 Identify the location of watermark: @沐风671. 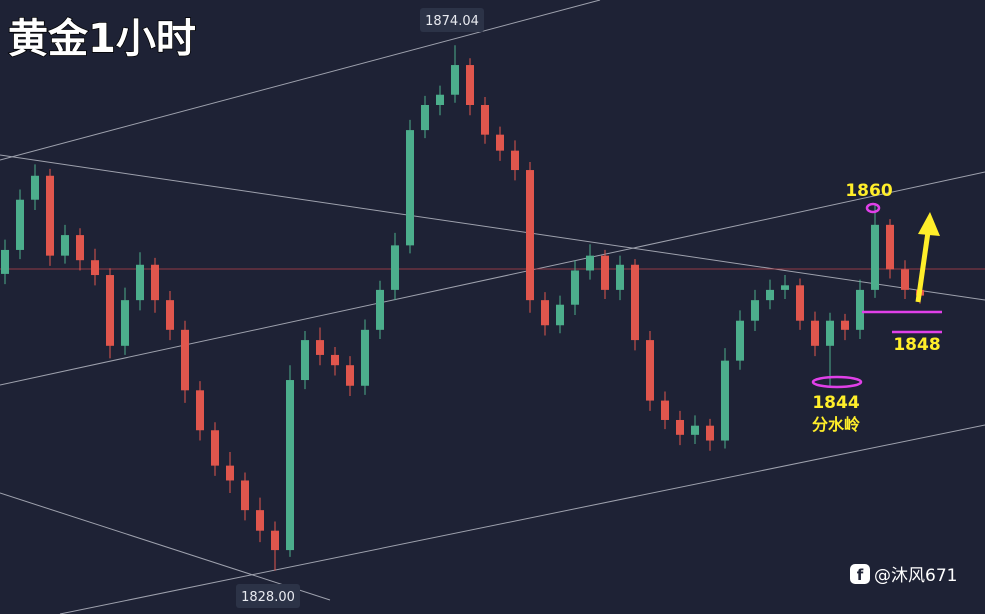
(915, 576).